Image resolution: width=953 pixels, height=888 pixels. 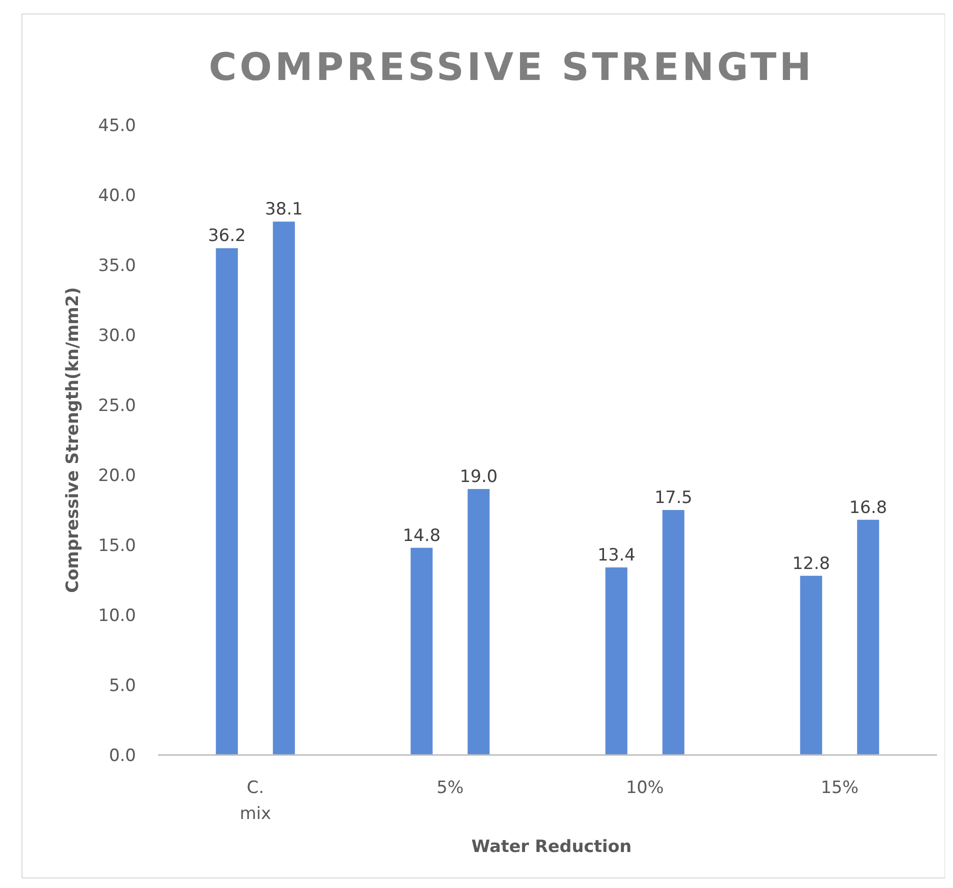 What do you see at coordinates (868, 508) in the screenshot?
I see `data-label: 16.8` at bounding box center [868, 508].